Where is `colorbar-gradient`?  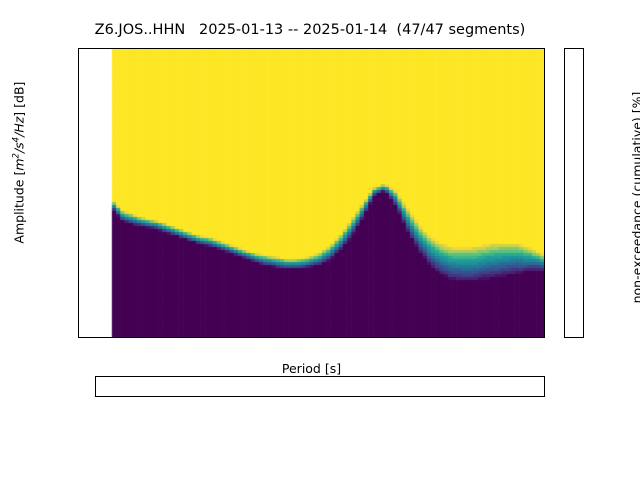 colorbar-gradient is located at coordinates (574, 193).